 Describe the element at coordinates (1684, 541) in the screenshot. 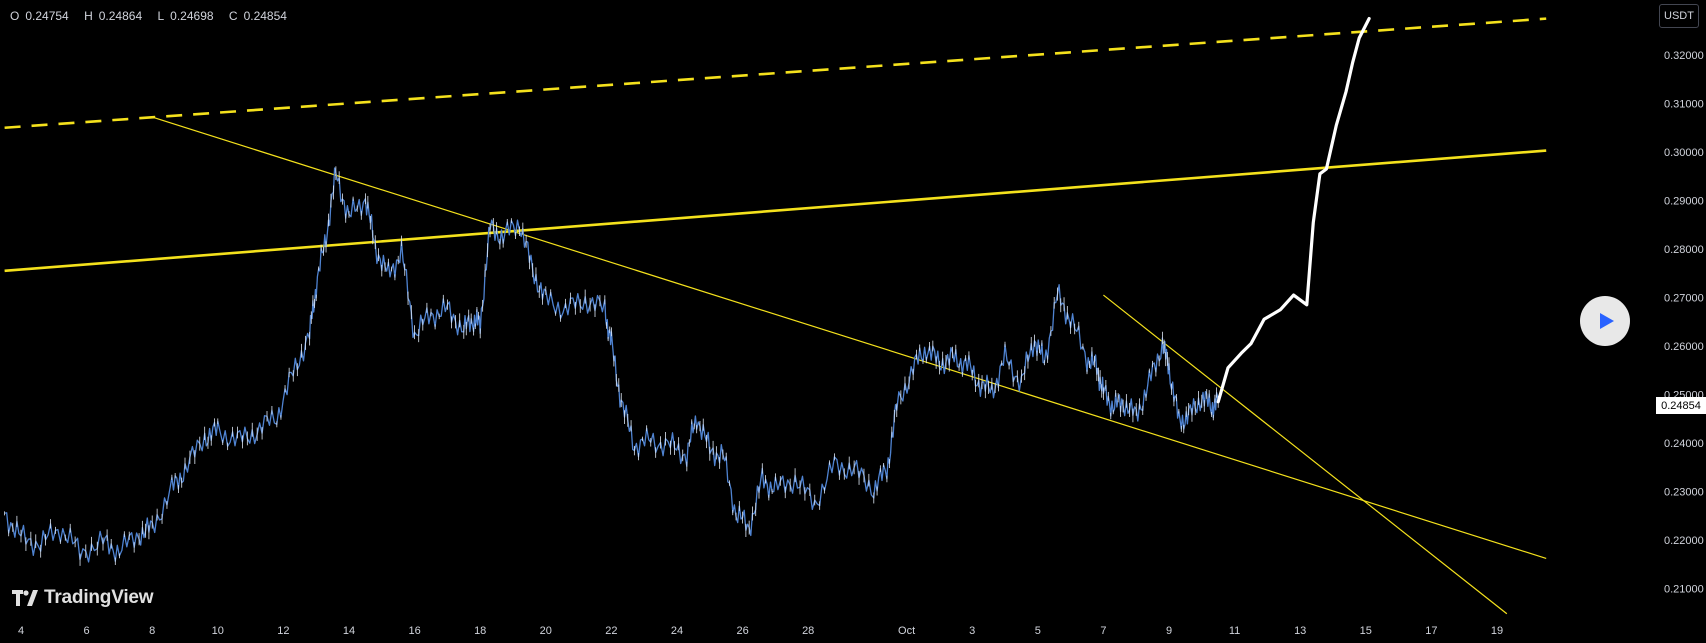

I see `price-tick-label: 0.22000` at that location.